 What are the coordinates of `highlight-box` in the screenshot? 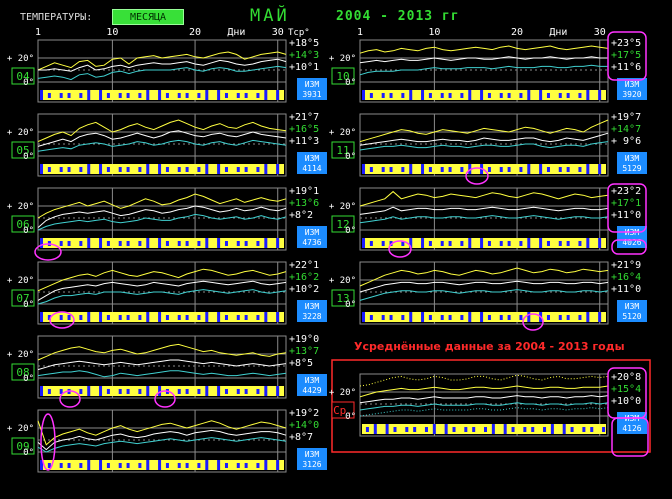 It's located at (630, 437).